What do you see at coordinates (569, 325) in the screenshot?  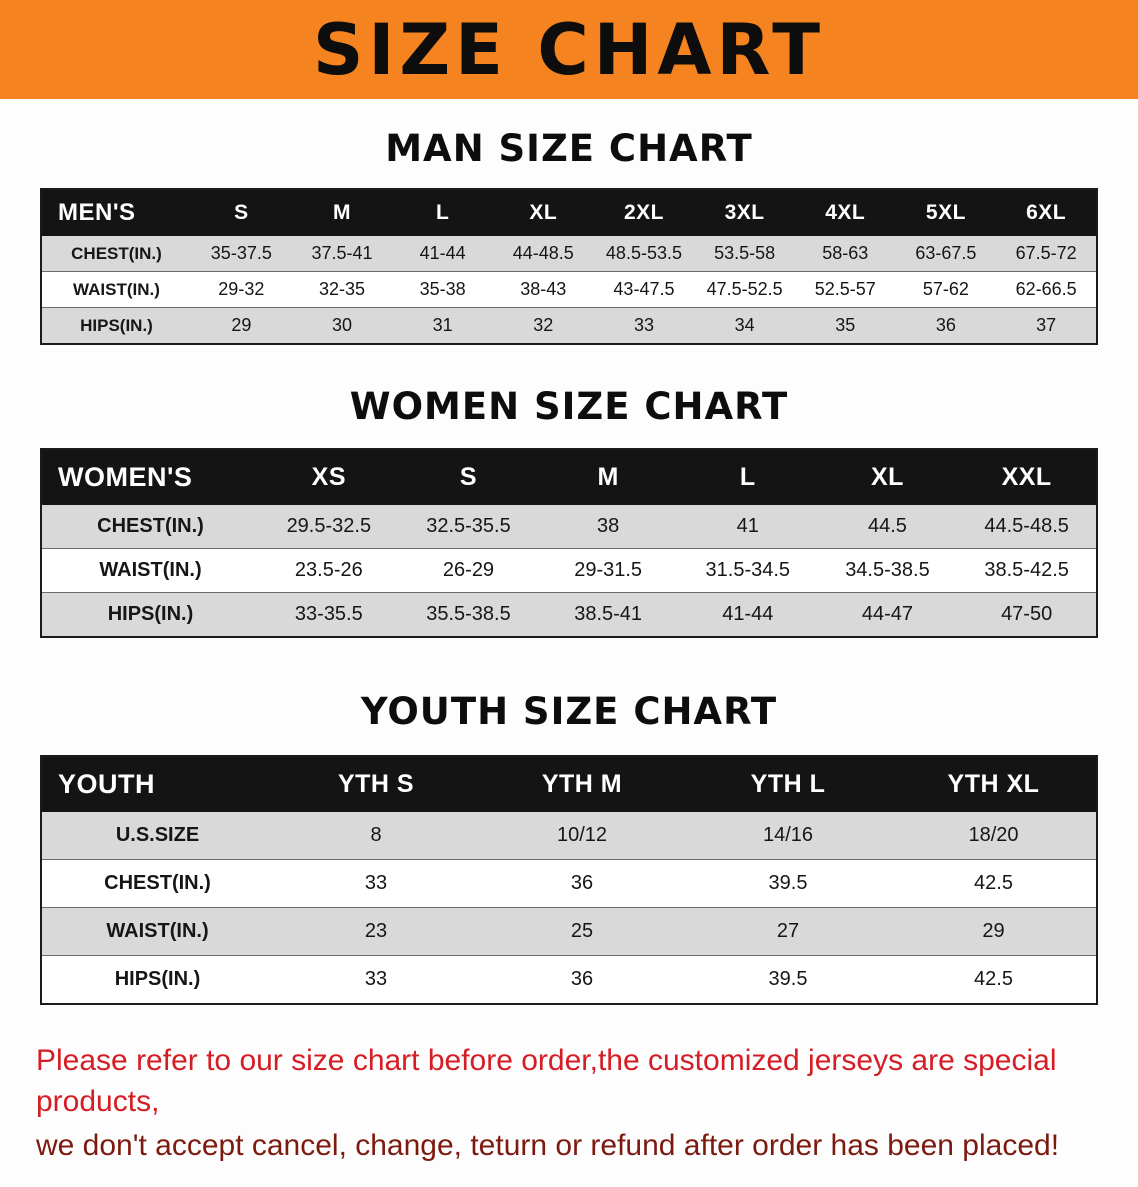 I see `men-hips-row: HIPS(IN.) 29 30 31 32 33 34 35 36 37` at bounding box center [569, 325].